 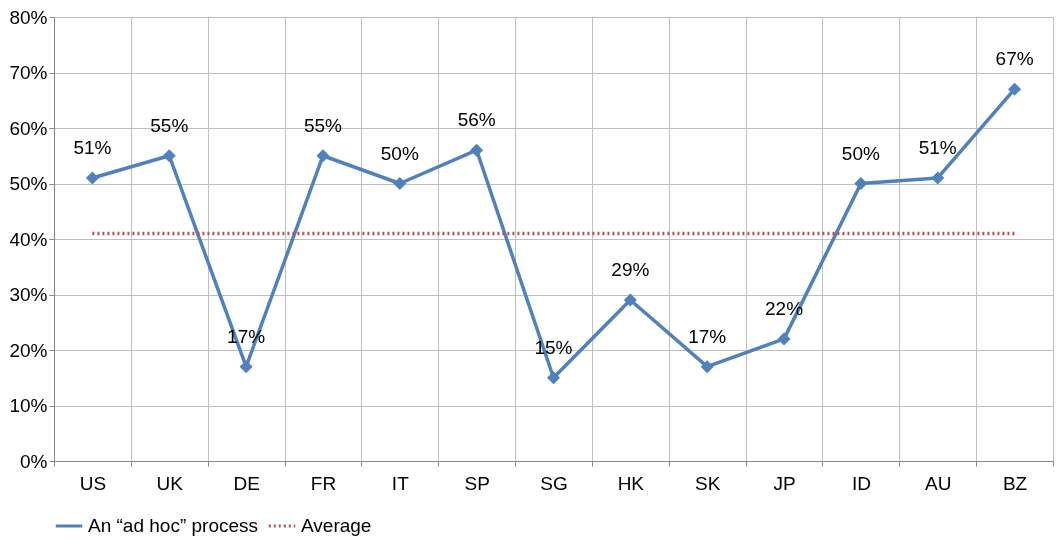 What do you see at coordinates (400, 483) in the screenshot?
I see `x-tick-label: IT` at bounding box center [400, 483].